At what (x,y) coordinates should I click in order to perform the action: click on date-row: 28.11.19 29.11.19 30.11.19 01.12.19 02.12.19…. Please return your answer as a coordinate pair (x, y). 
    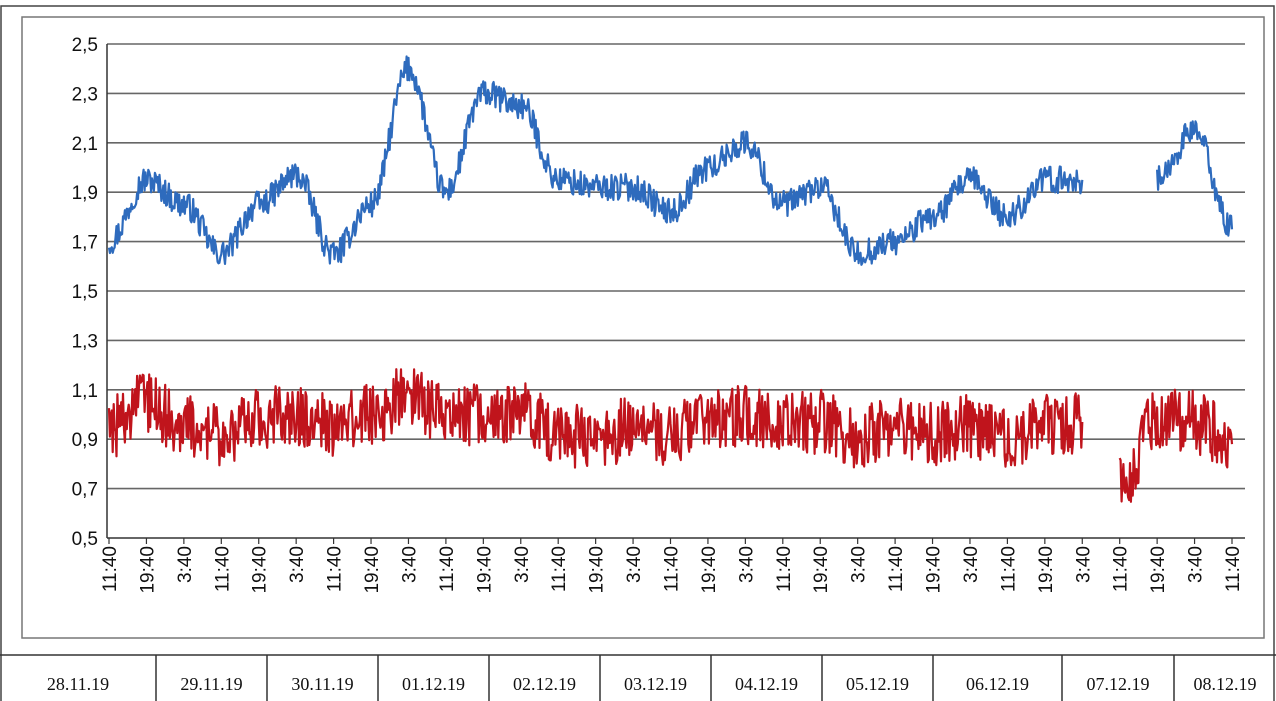
    Looking at the image, I should click on (652, 678).